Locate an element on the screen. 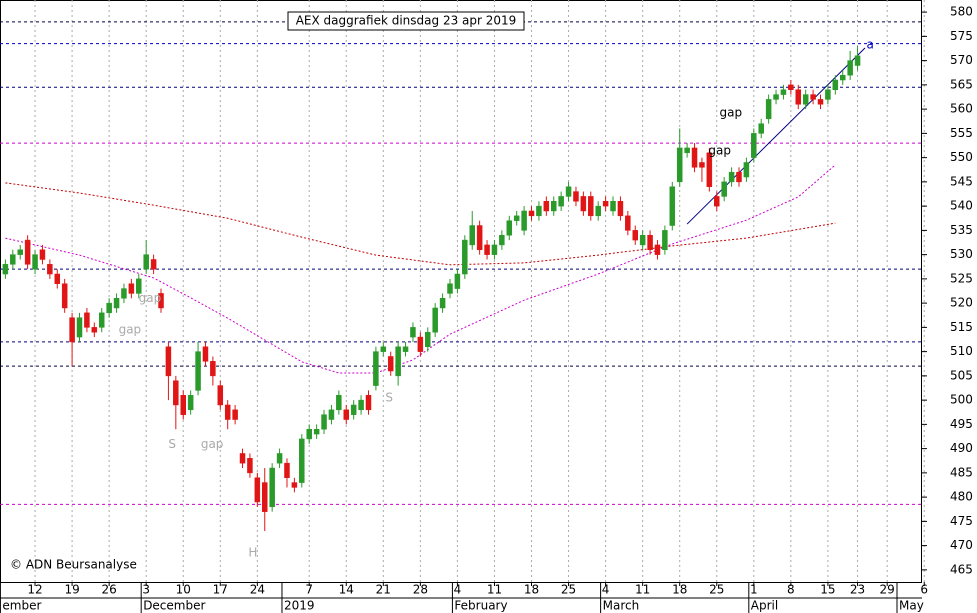 Image resolution: width=977 pixels, height=613 pixels. y-tick-label: 560 is located at coordinates (961, 109).